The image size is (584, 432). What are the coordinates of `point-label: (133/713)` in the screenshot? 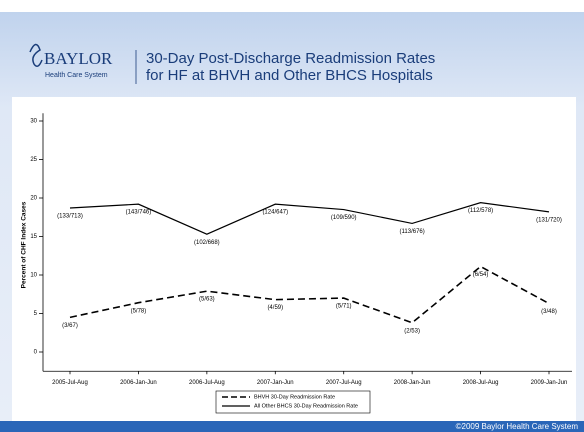 It's located at (70, 217).